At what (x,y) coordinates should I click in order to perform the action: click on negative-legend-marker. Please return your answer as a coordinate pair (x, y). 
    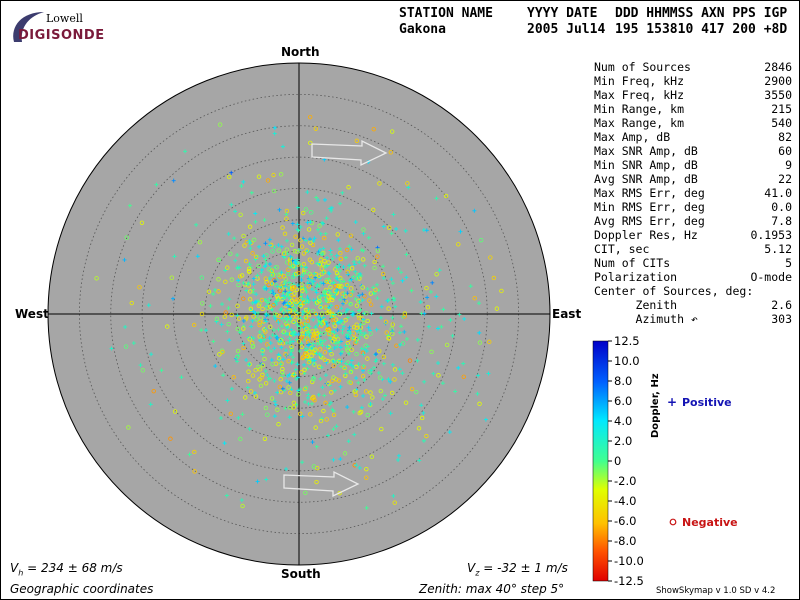
    Looking at the image, I should click on (673, 522).